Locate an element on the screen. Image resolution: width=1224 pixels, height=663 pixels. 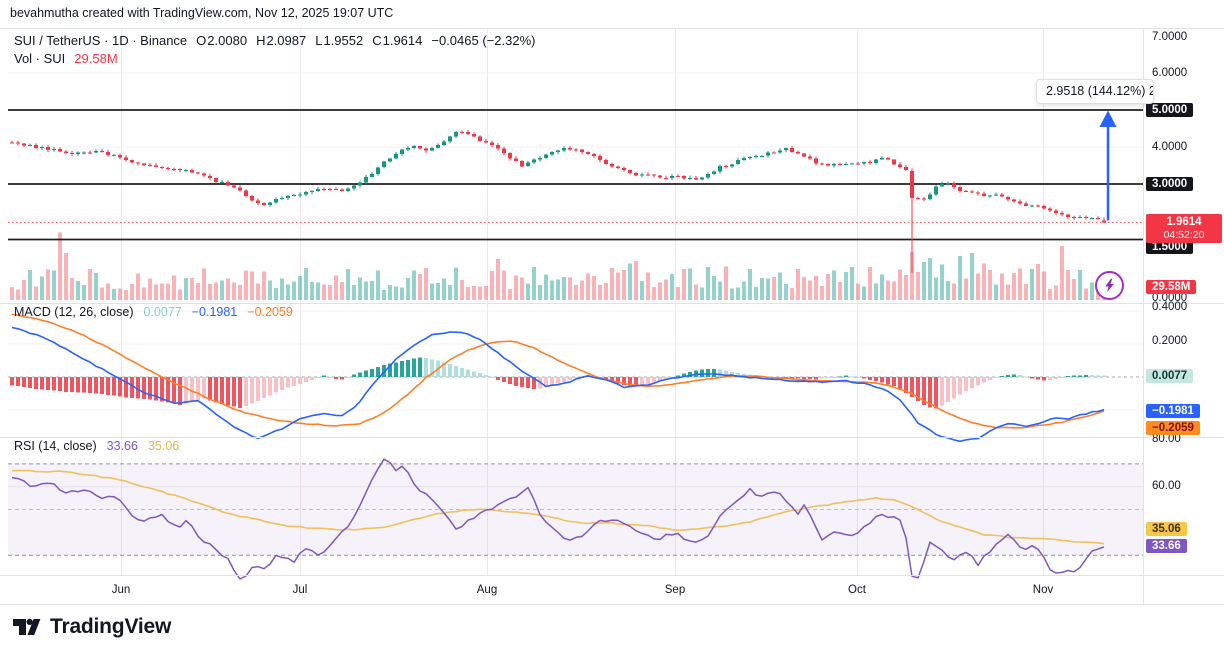
low-value: 1.9552 is located at coordinates (343, 40).